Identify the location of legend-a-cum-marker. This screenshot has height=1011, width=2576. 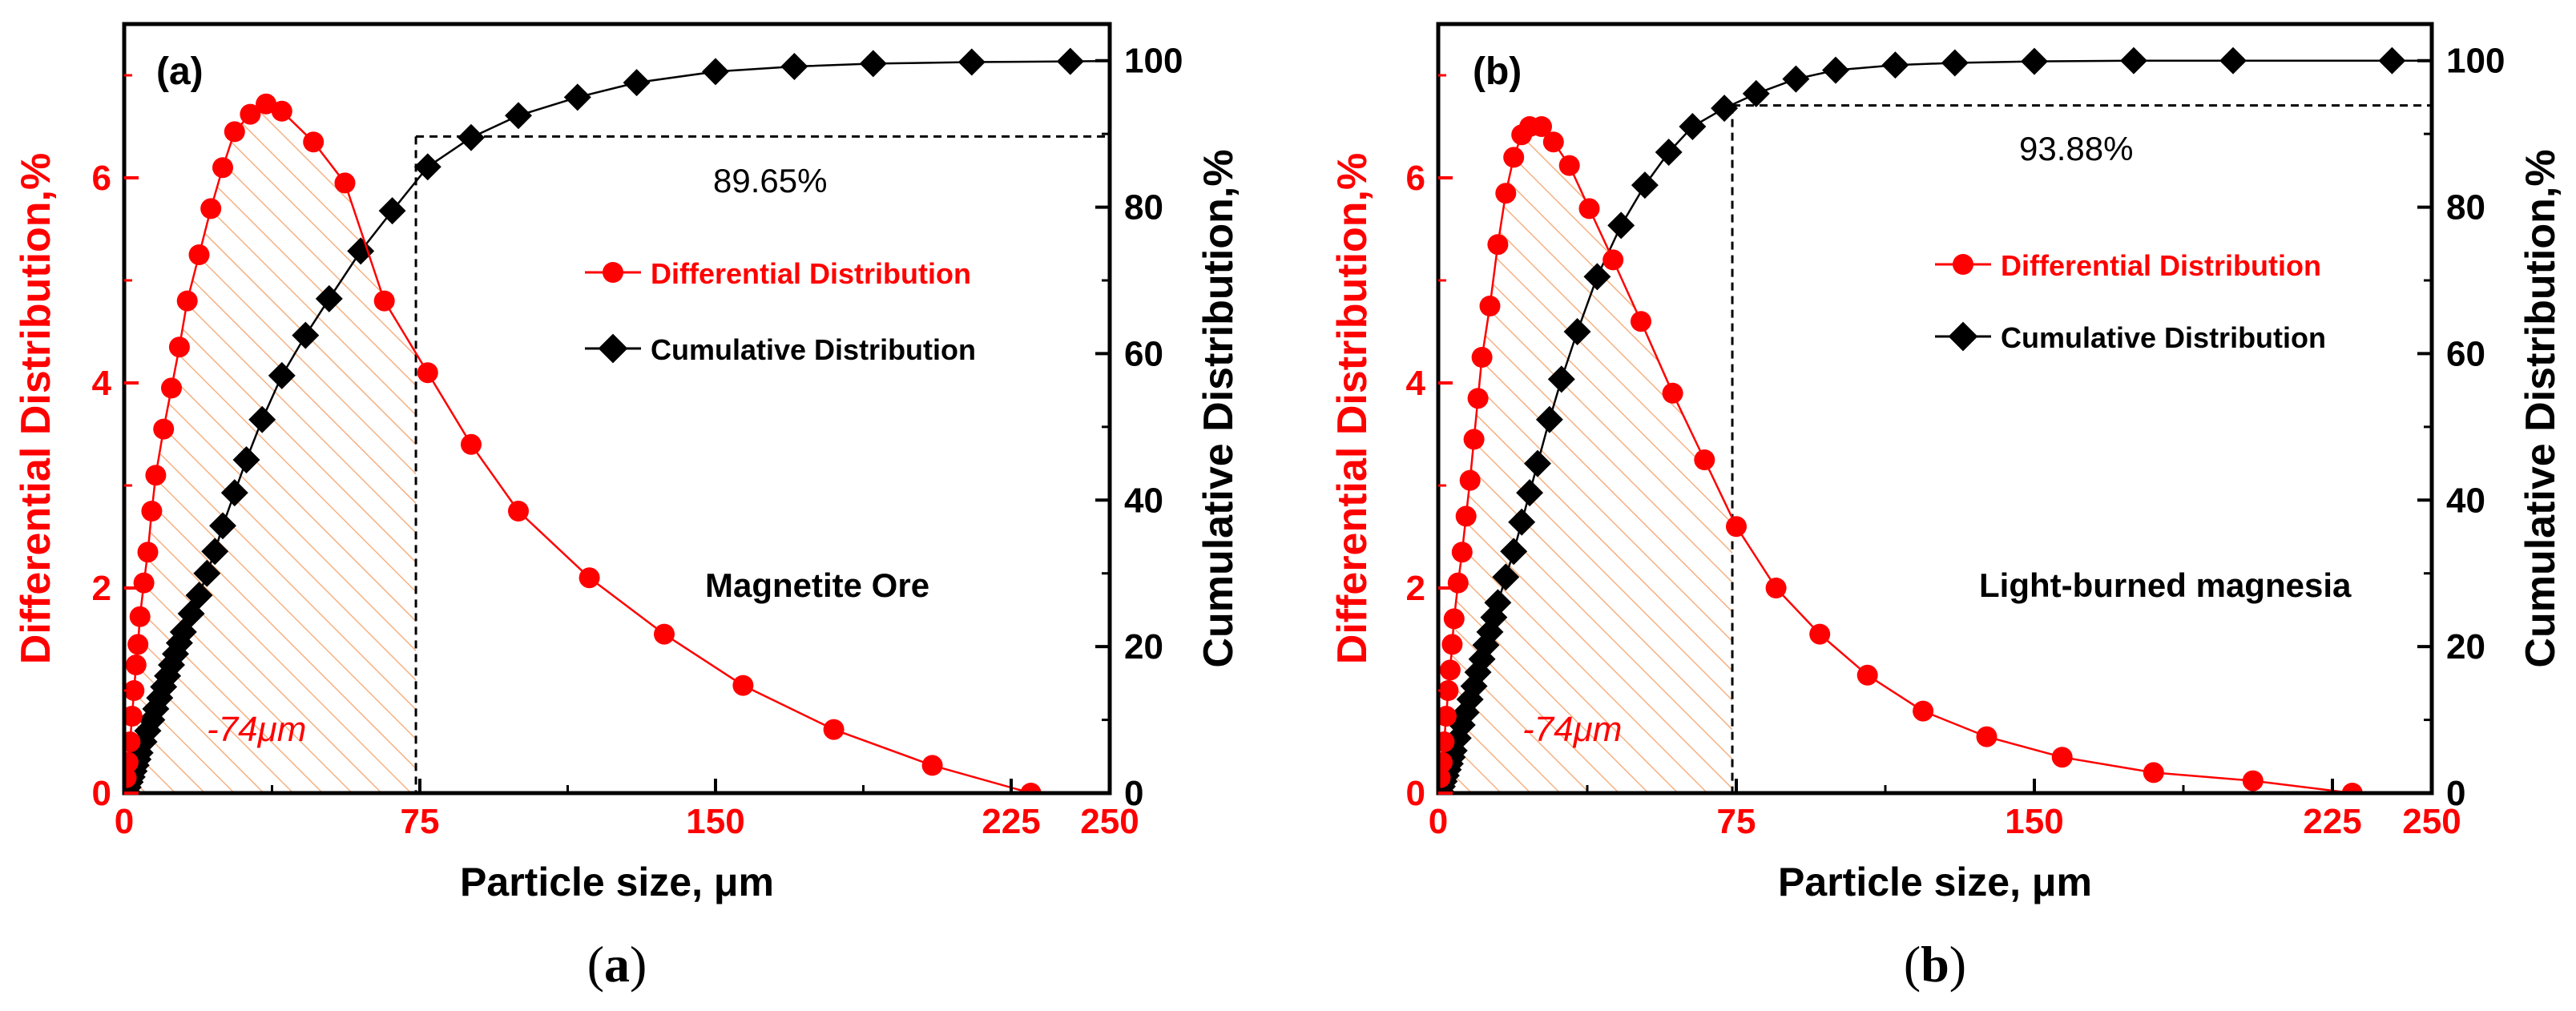
(613, 348).